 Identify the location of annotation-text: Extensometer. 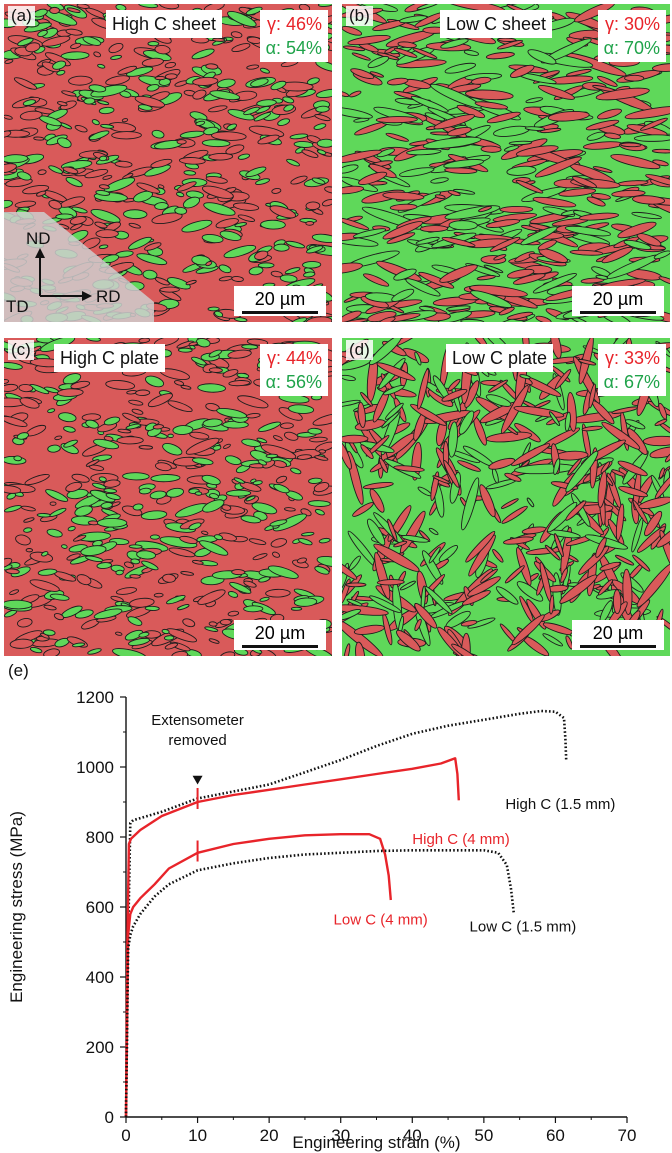
(197, 720).